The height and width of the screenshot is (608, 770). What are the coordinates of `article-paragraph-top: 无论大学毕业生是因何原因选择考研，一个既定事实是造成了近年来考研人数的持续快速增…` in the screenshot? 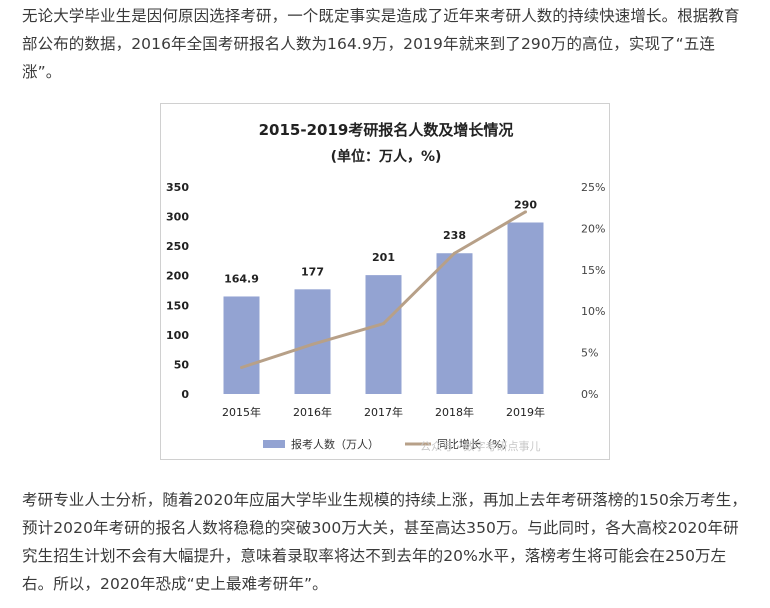 It's located at (381, 44).